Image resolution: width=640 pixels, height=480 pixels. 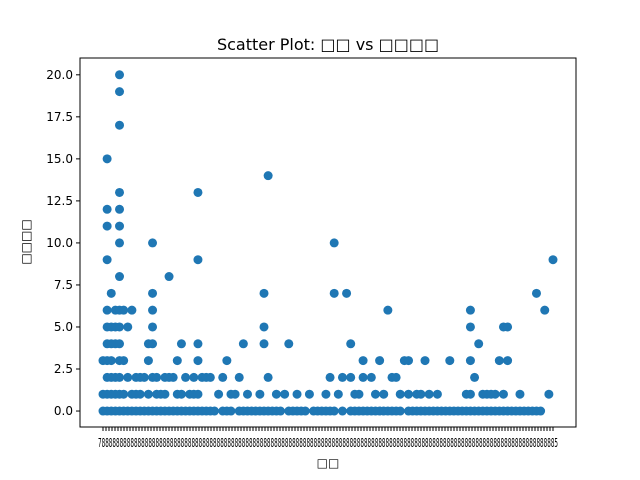 What do you see at coordinates (59, 201) in the screenshot?
I see `y-tick-label: 12.5` at bounding box center [59, 201].